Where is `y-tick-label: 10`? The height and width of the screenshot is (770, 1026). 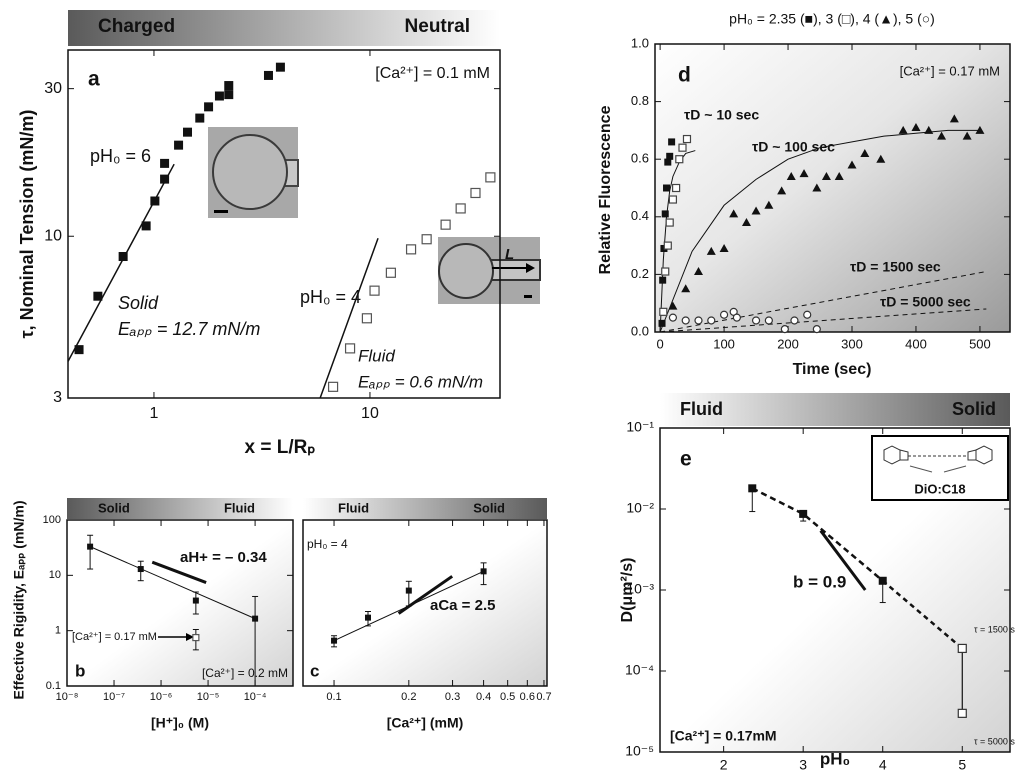
y-tick-label: 10 is located at coordinates (55, 575).